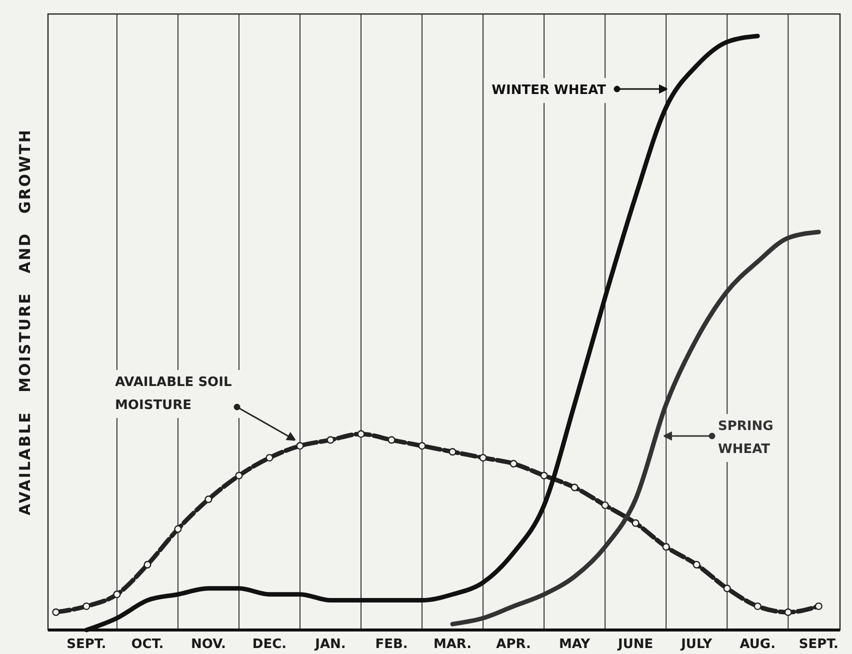  I want to click on x-tick-label: JAN., so click(330, 644).